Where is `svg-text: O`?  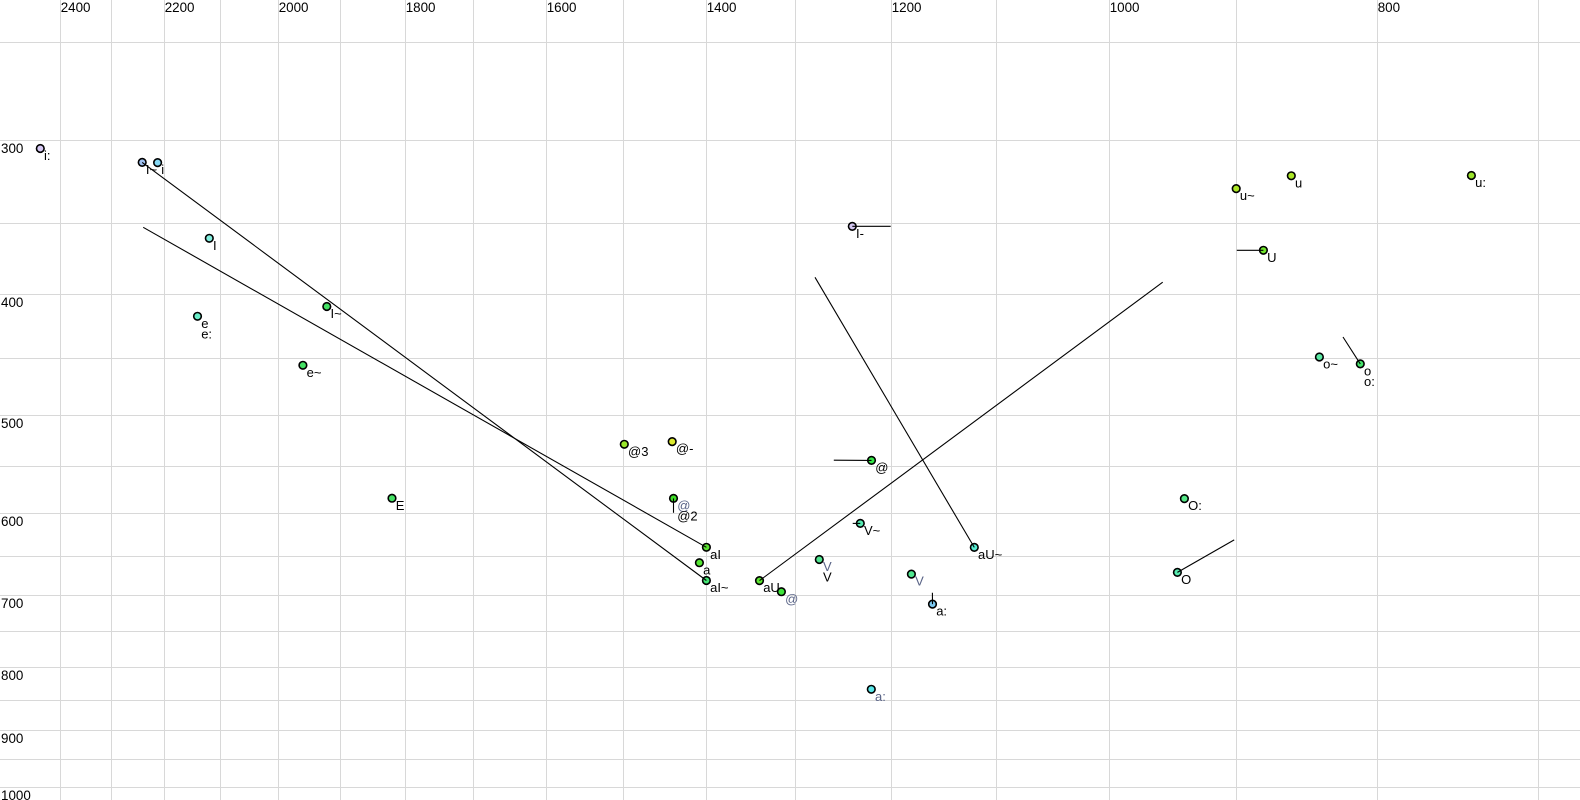 svg-text: O is located at coordinates (1186, 579).